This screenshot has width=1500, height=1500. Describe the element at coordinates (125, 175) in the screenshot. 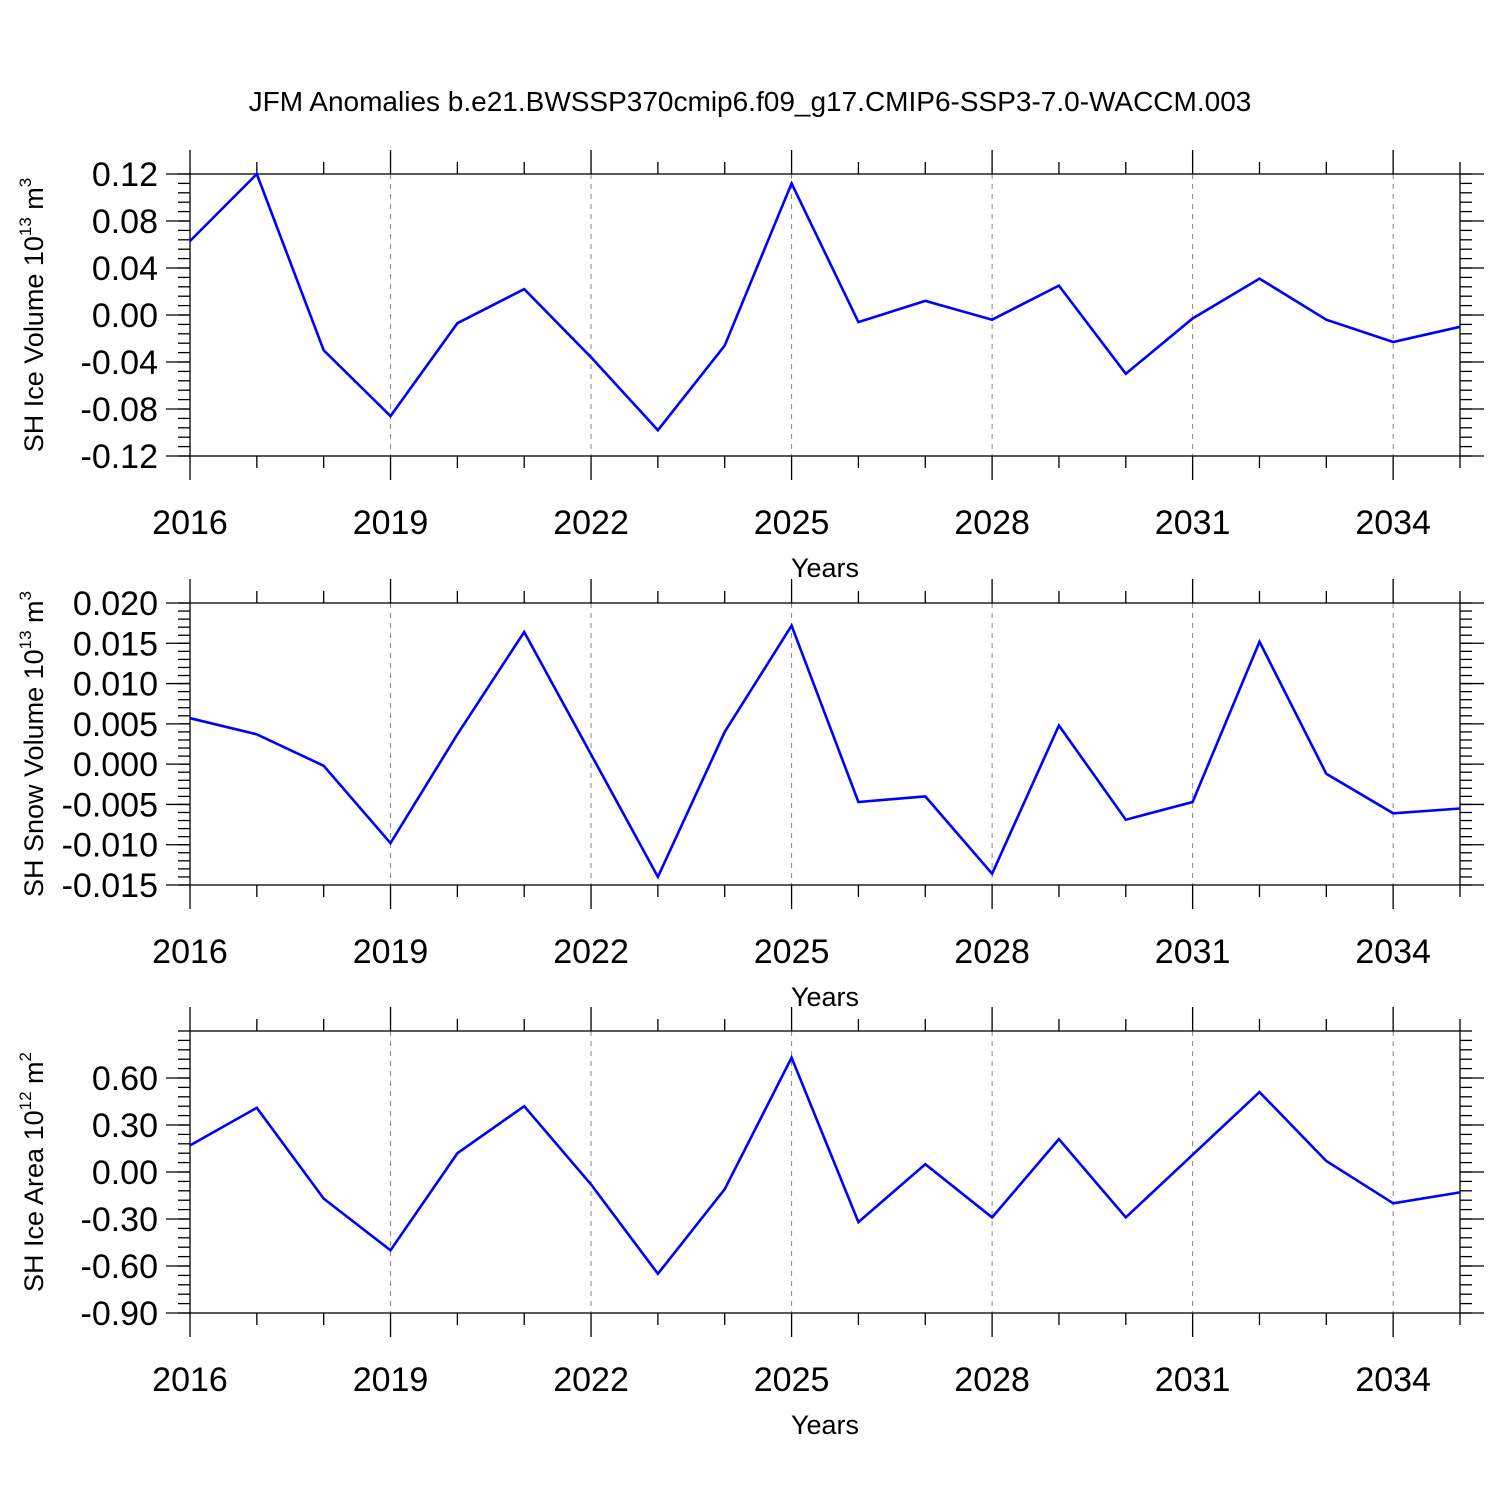

I see `y-tick-label: 0.12` at that location.